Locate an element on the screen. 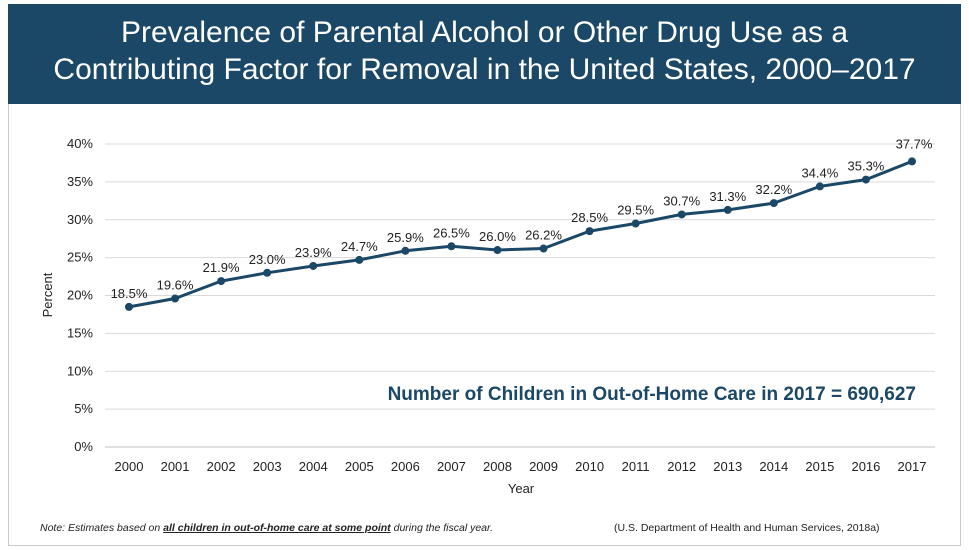 Image resolution: width=969 pixels, height=550 pixels. data-label: 35.3% is located at coordinates (866, 166).